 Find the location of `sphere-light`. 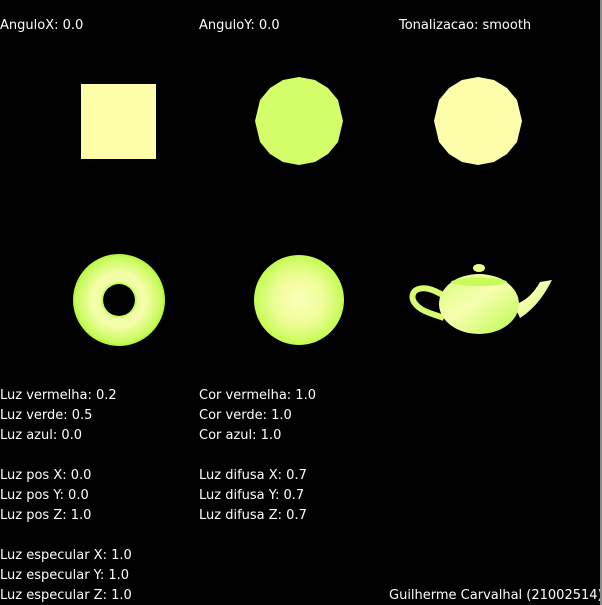

sphere-light is located at coordinates (478, 121).